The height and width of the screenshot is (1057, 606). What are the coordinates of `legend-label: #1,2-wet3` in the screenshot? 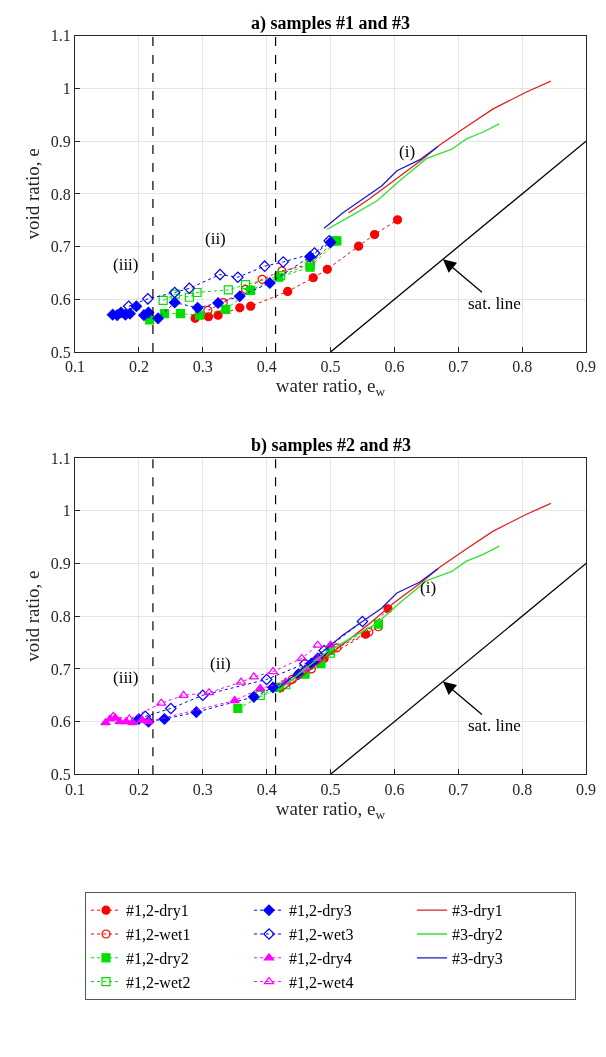 It's located at (321, 935).